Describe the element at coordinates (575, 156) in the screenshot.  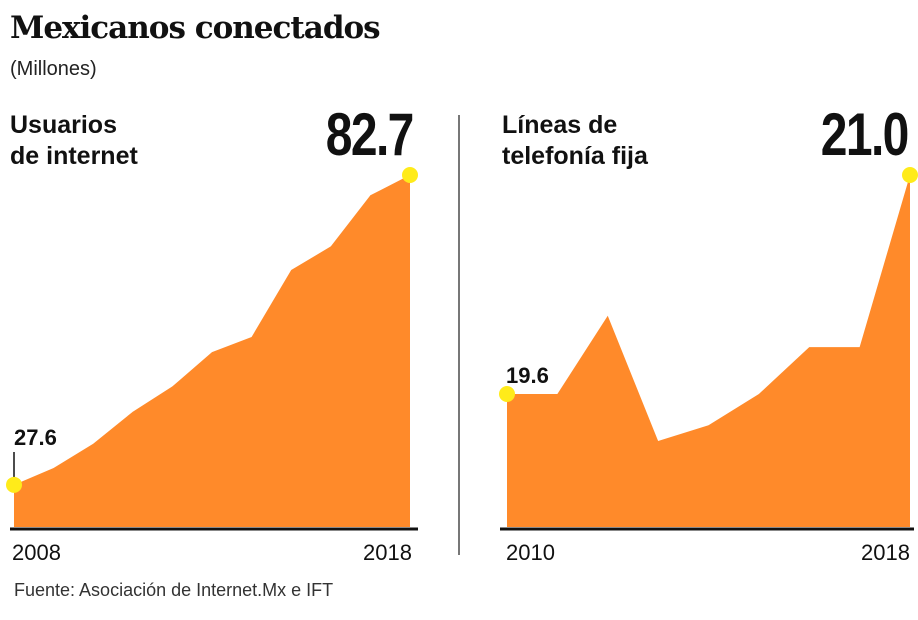
I see `panel-title-line: telefonía fija` at that location.